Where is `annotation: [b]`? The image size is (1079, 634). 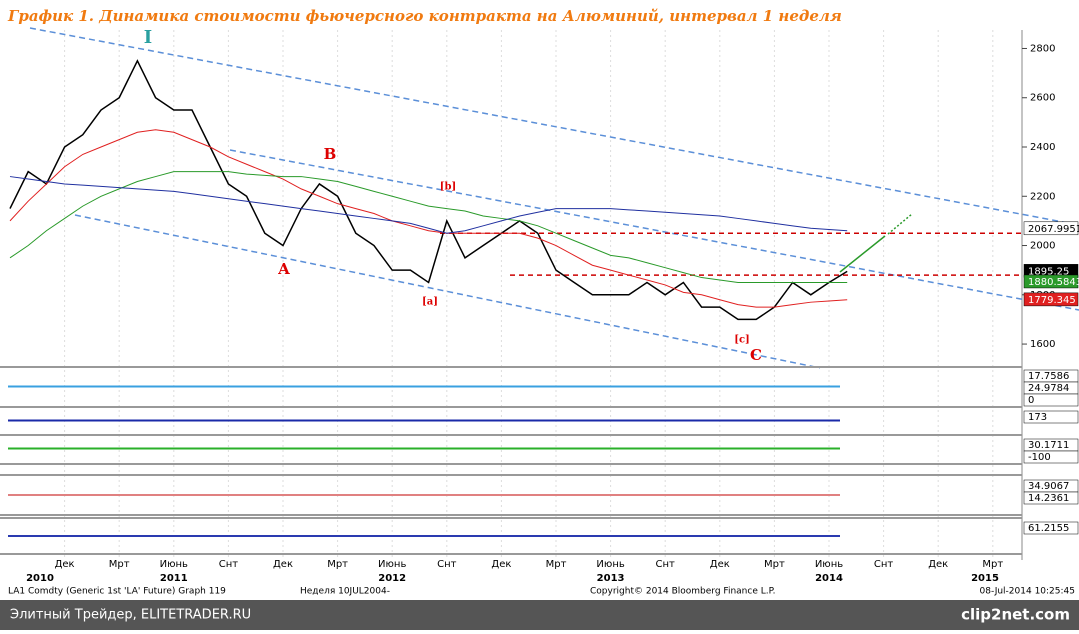 annotation: [b] is located at coordinates (448, 187).